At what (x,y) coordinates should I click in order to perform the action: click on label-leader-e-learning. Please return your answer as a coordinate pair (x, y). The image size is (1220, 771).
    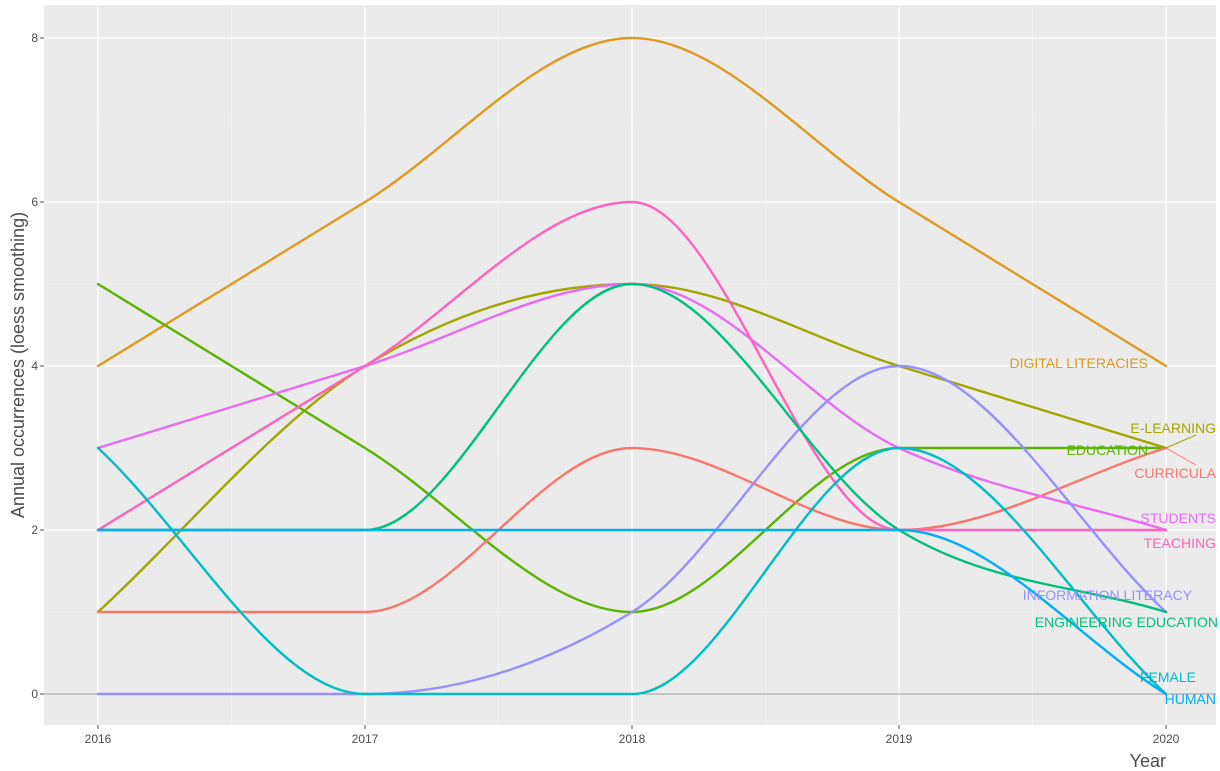
    Looking at the image, I should click on (1181, 441).